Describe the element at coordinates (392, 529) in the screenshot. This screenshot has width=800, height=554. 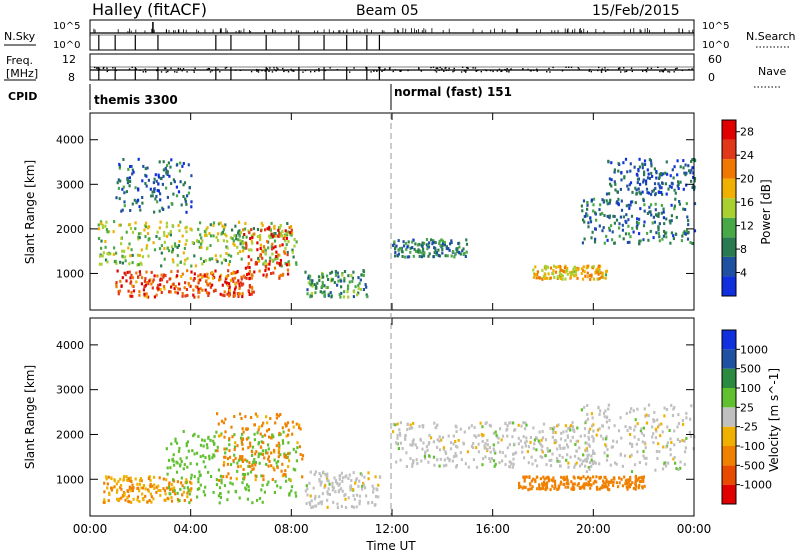
I see `x-tick-label: 12:00` at that location.